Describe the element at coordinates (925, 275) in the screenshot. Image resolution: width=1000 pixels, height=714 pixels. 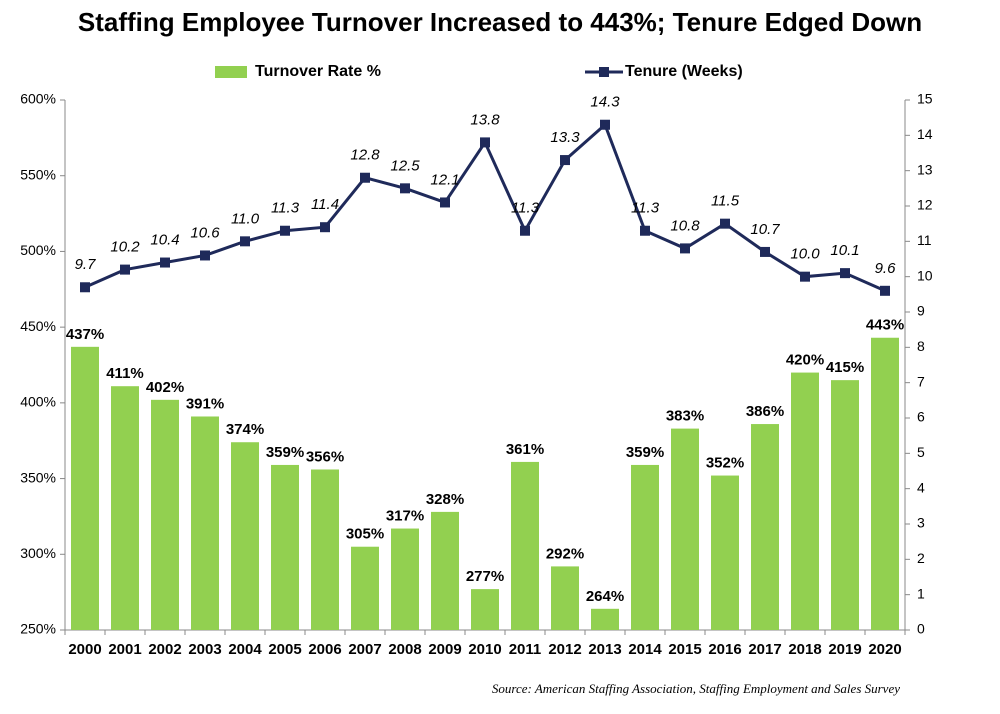
I see `y2-tick-label: 10` at that location.